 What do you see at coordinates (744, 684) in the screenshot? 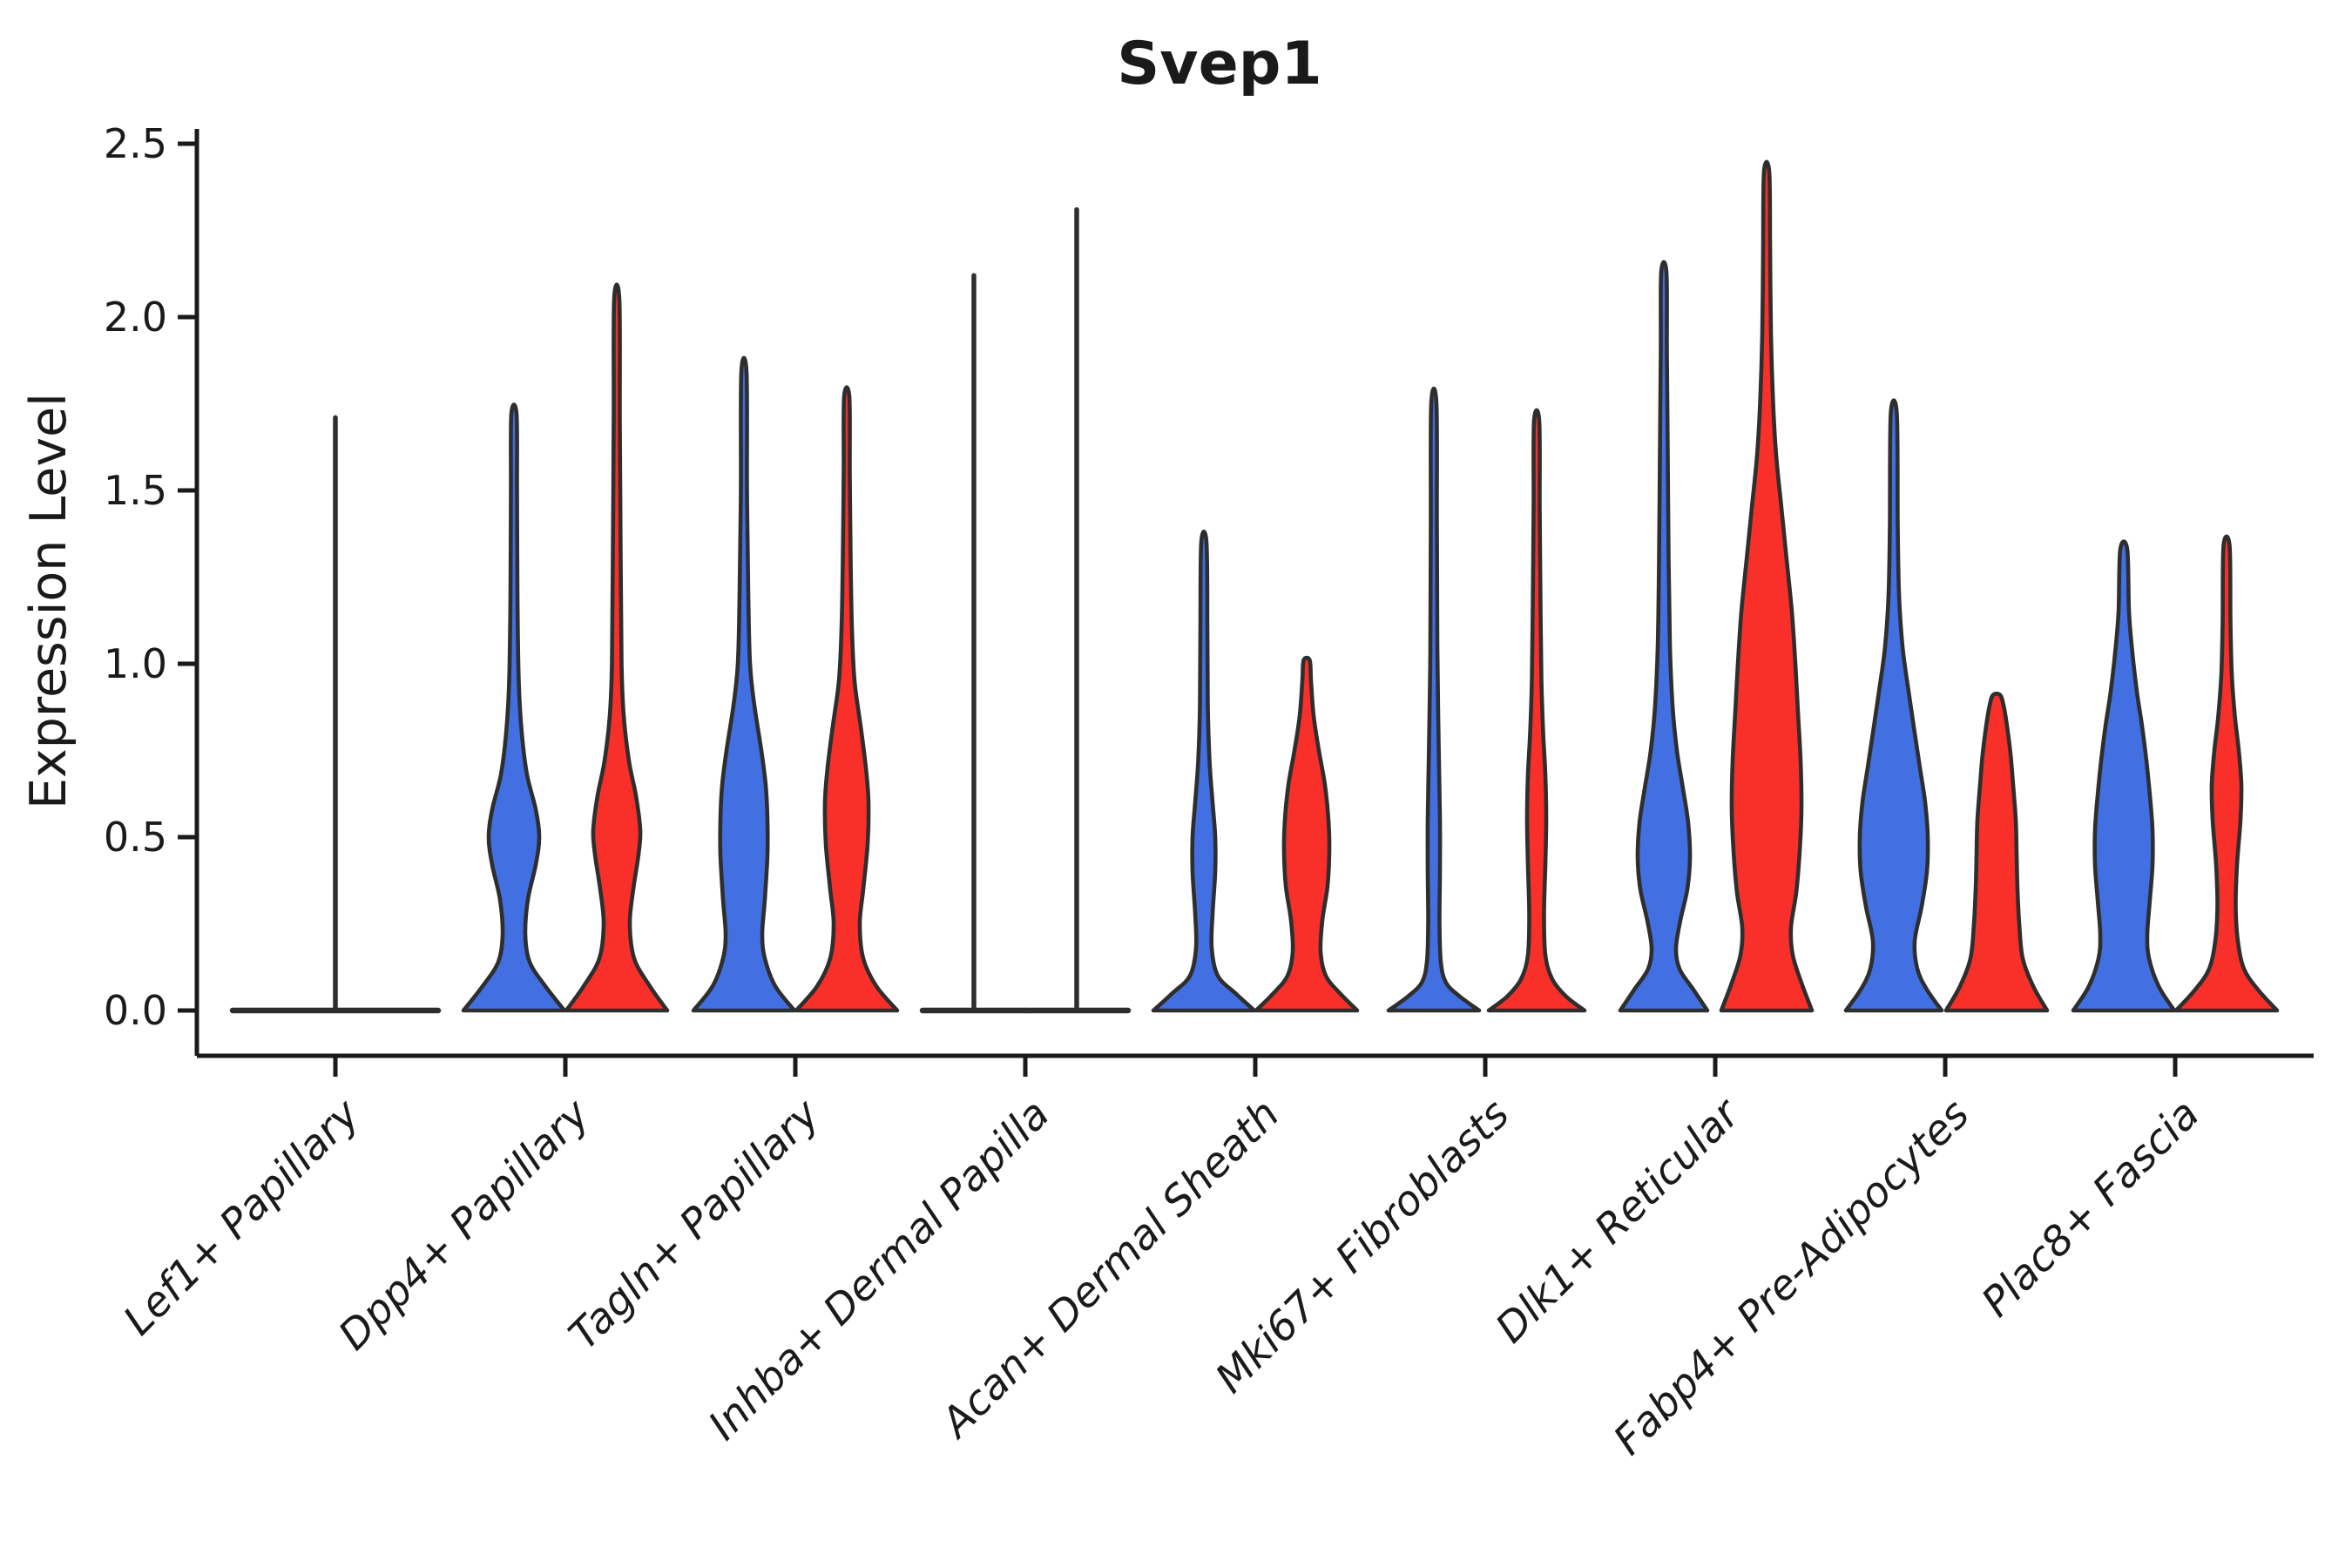
I see `violin-blue-tagln-papillary` at bounding box center [744, 684].